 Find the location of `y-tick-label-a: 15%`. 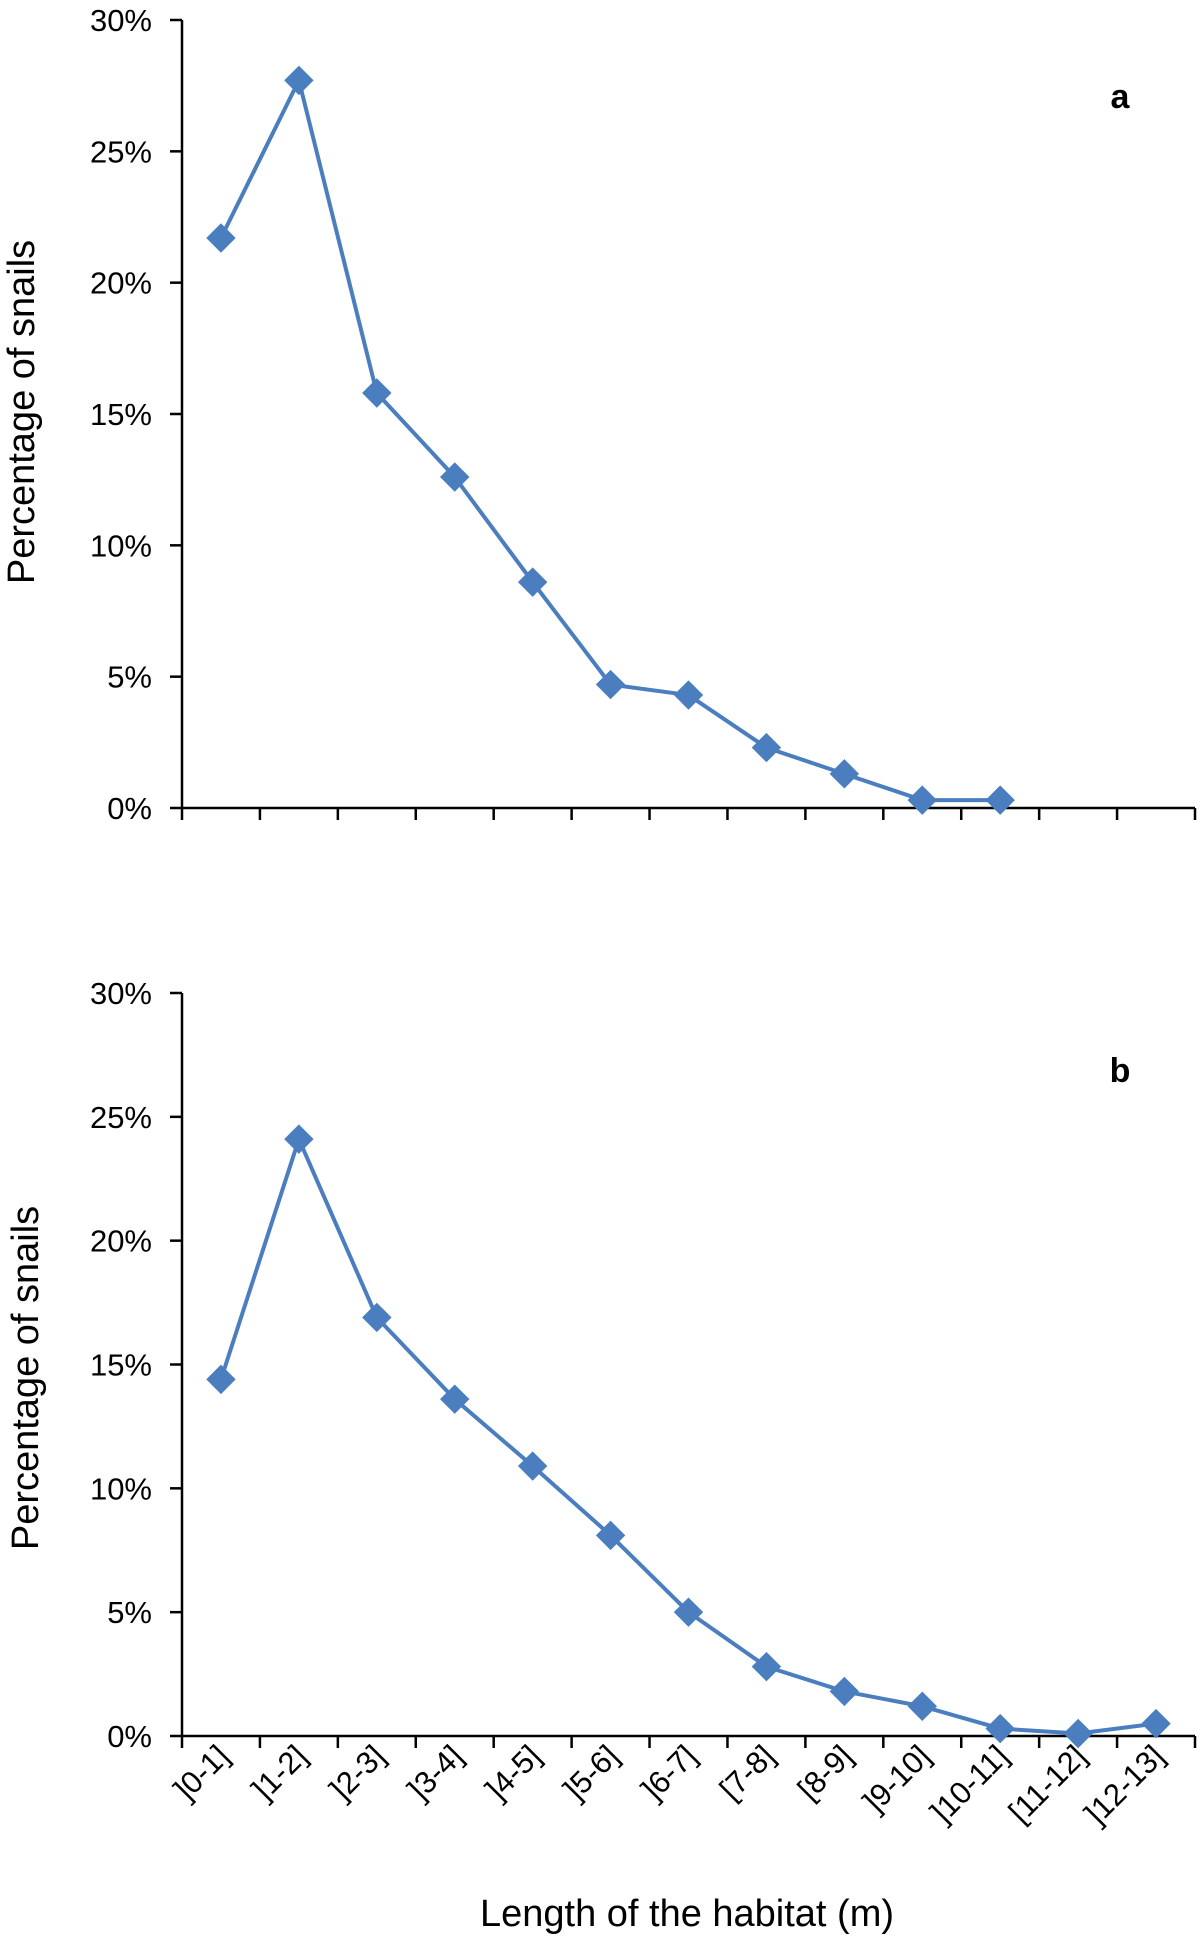

y-tick-label-a: 15% is located at coordinates (121, 414).